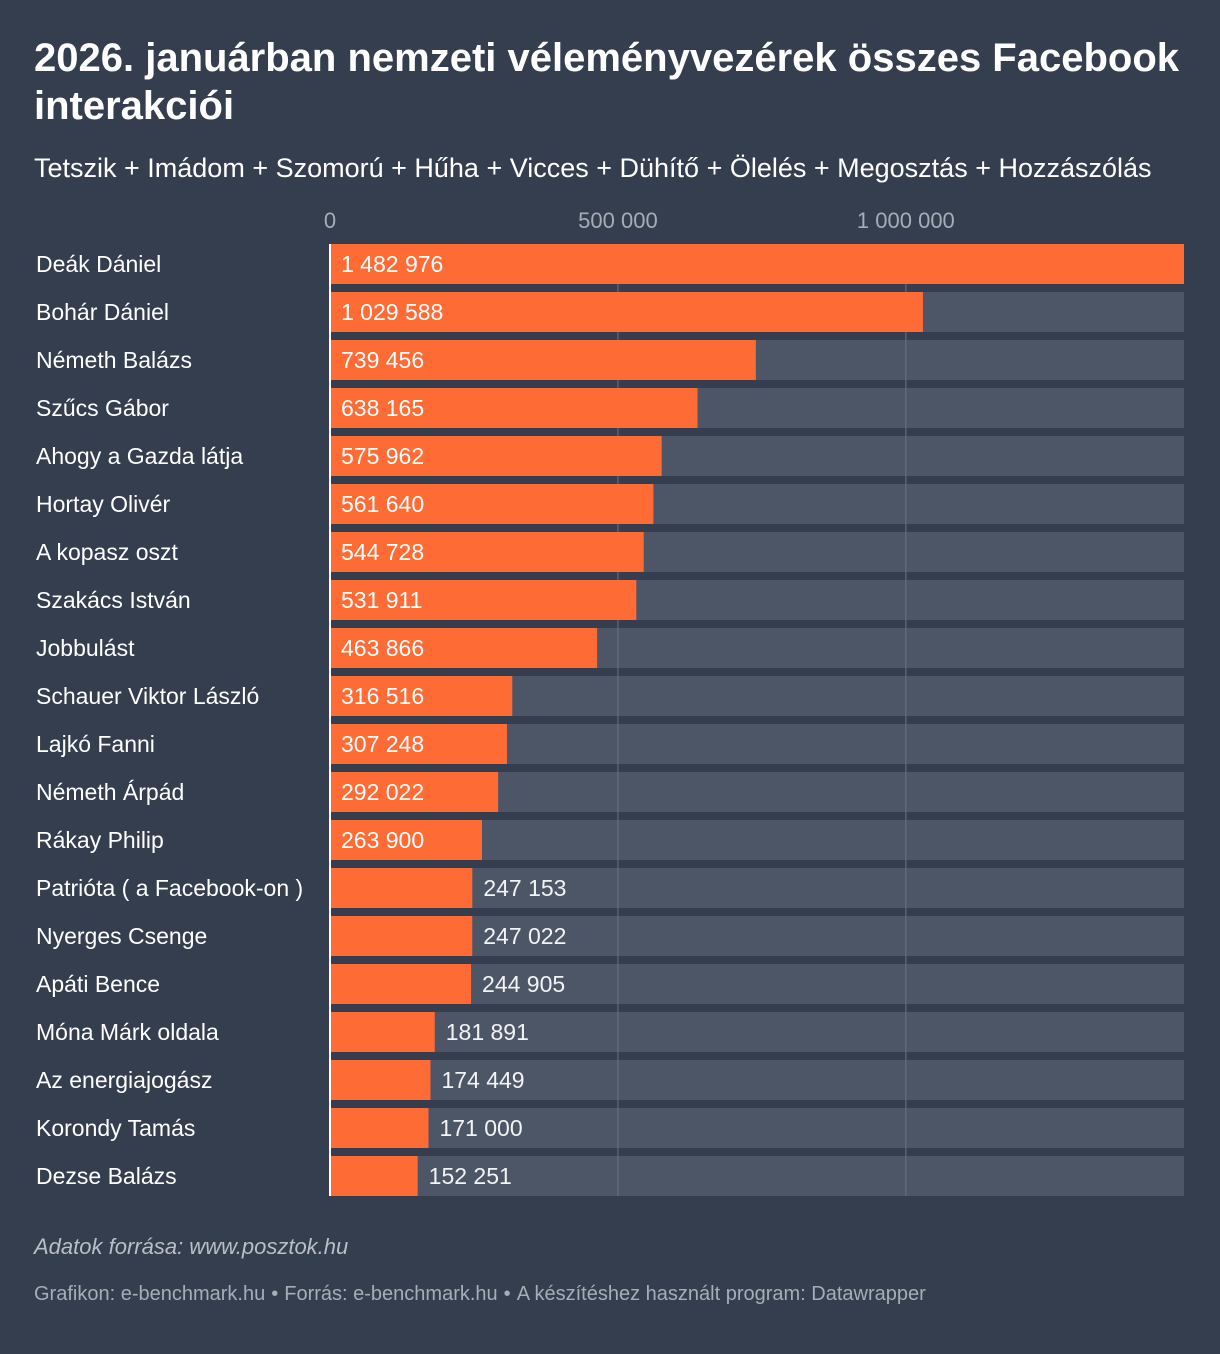  Describe the element at coordinates (382, 360) in the screenshot. I see `value-label: 739 456` at that location.